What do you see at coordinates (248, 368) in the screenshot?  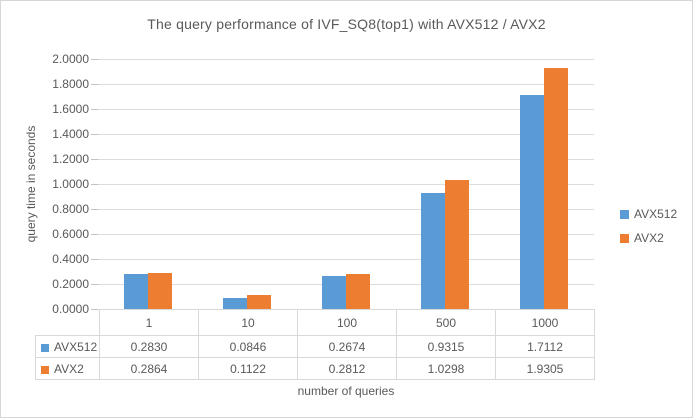 I see `table-cell: 0.1122` at bounding box center [248, 368].